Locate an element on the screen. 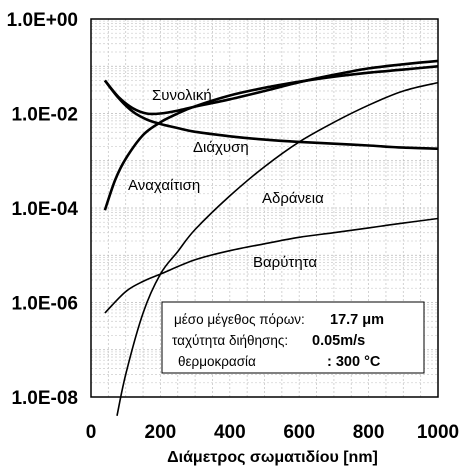 The height and width of the screenshot is (472, 472). condition-value: 0.05m/s is located at coordinates (338, 341).